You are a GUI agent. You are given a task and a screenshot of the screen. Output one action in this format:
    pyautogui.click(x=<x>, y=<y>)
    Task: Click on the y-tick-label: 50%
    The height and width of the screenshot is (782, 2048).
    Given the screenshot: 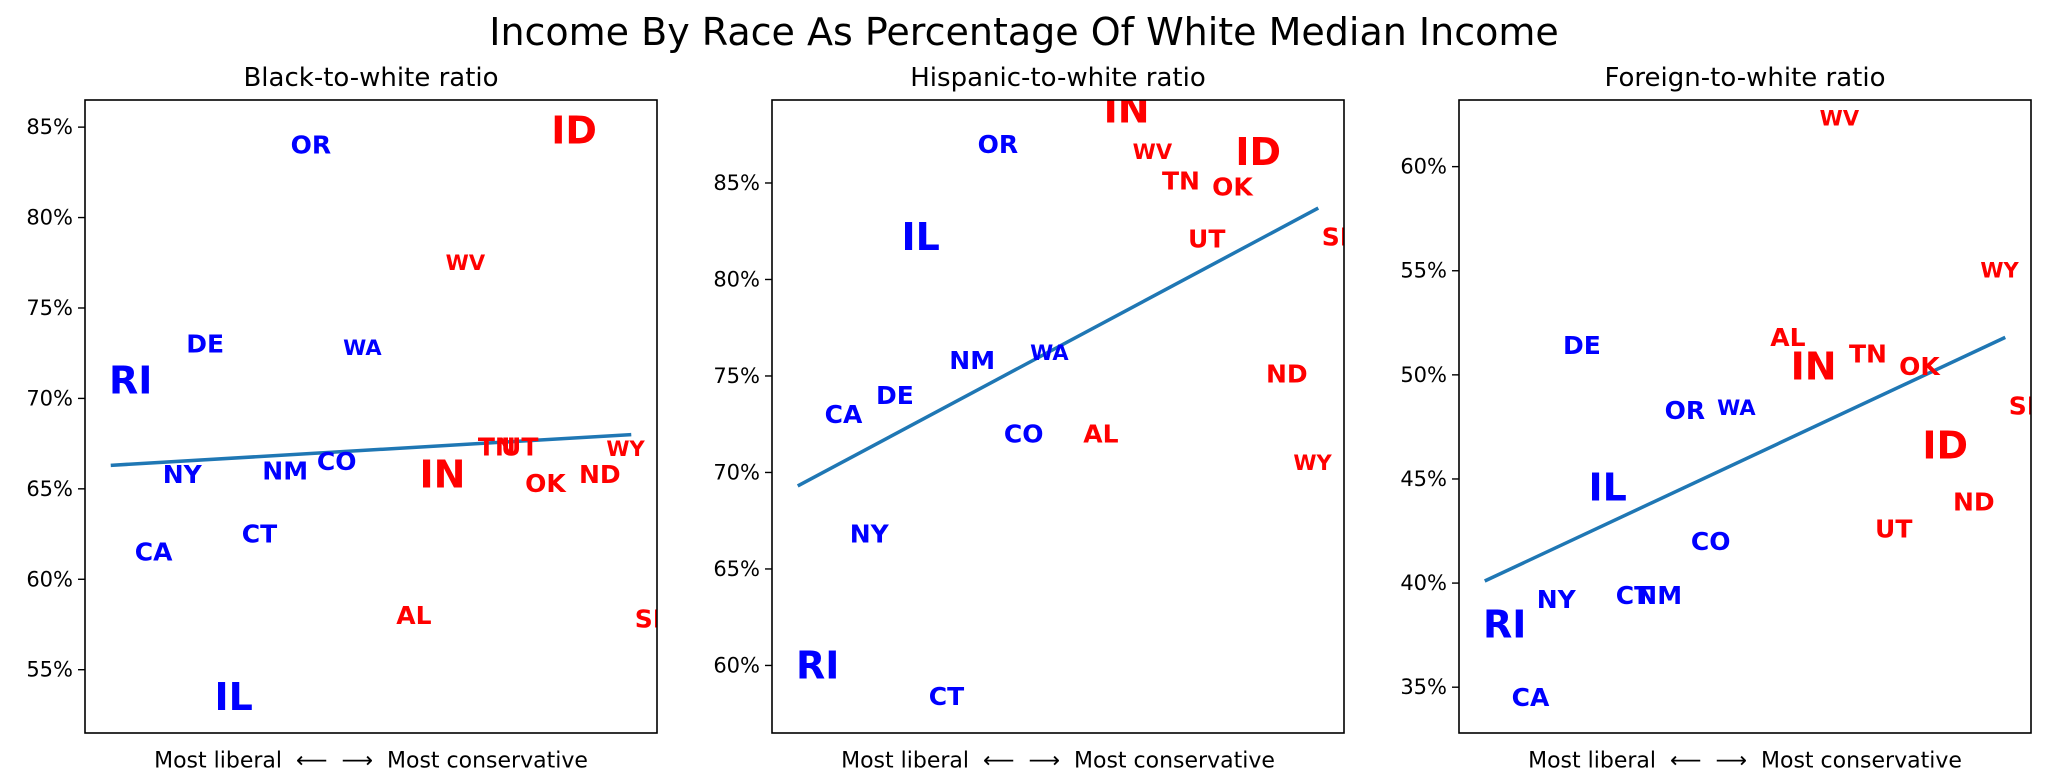 What is the action you would take?
    pyautogui.click(x=1423, y=375)
    